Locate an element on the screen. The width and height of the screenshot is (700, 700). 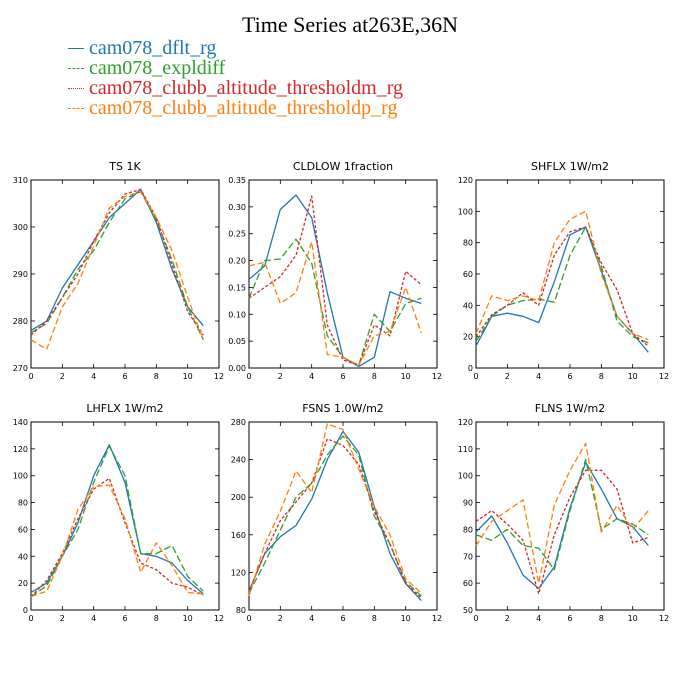
y-tick-label: 50 is located at coordinates (468, 610).